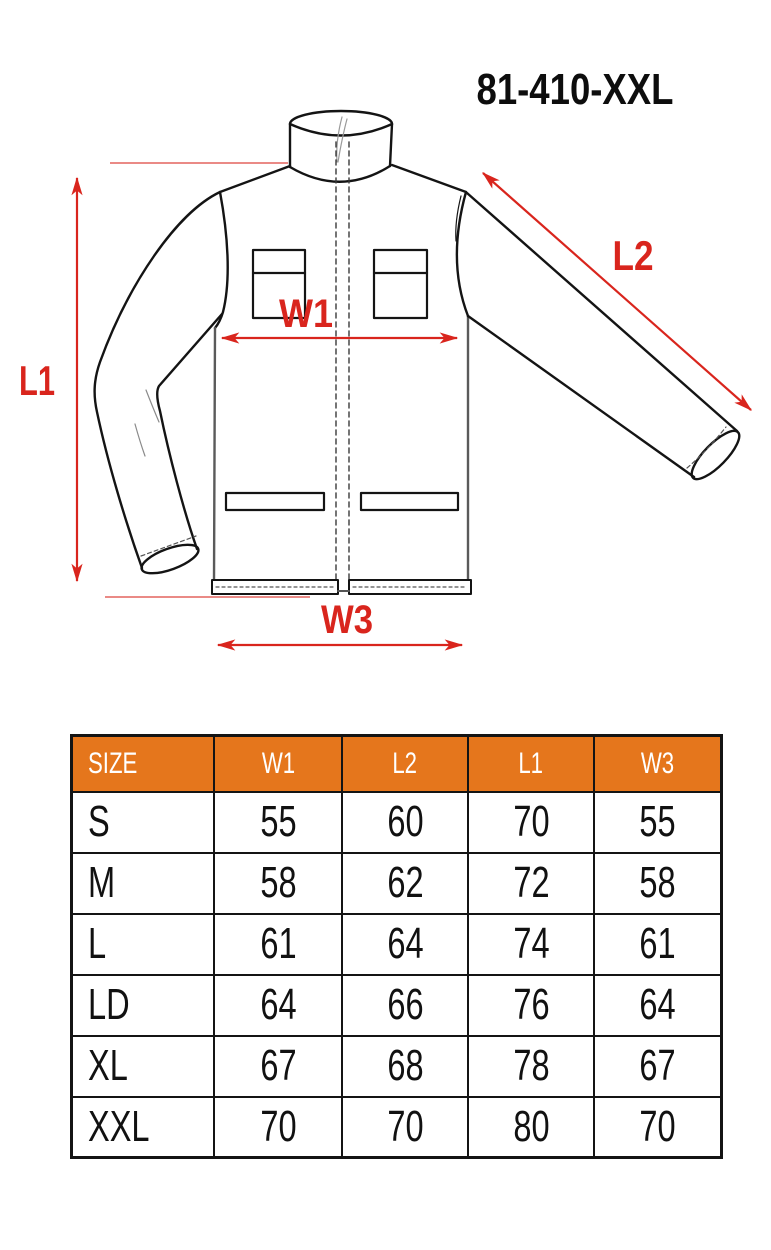 The image size is (771, 1250). I want to click on value-cell: 76, so click(531, 1005).